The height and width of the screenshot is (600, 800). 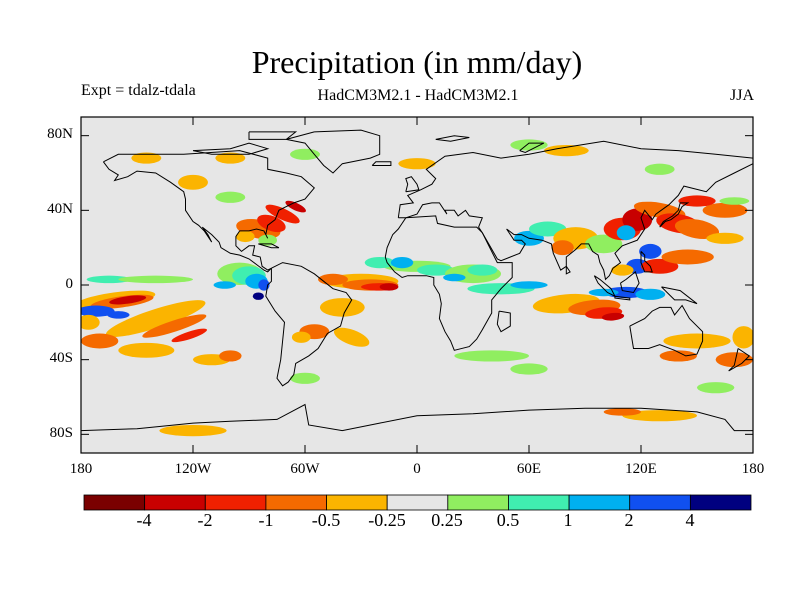 I want to click on colorbar-label: -2, so click(x=205, y=520).